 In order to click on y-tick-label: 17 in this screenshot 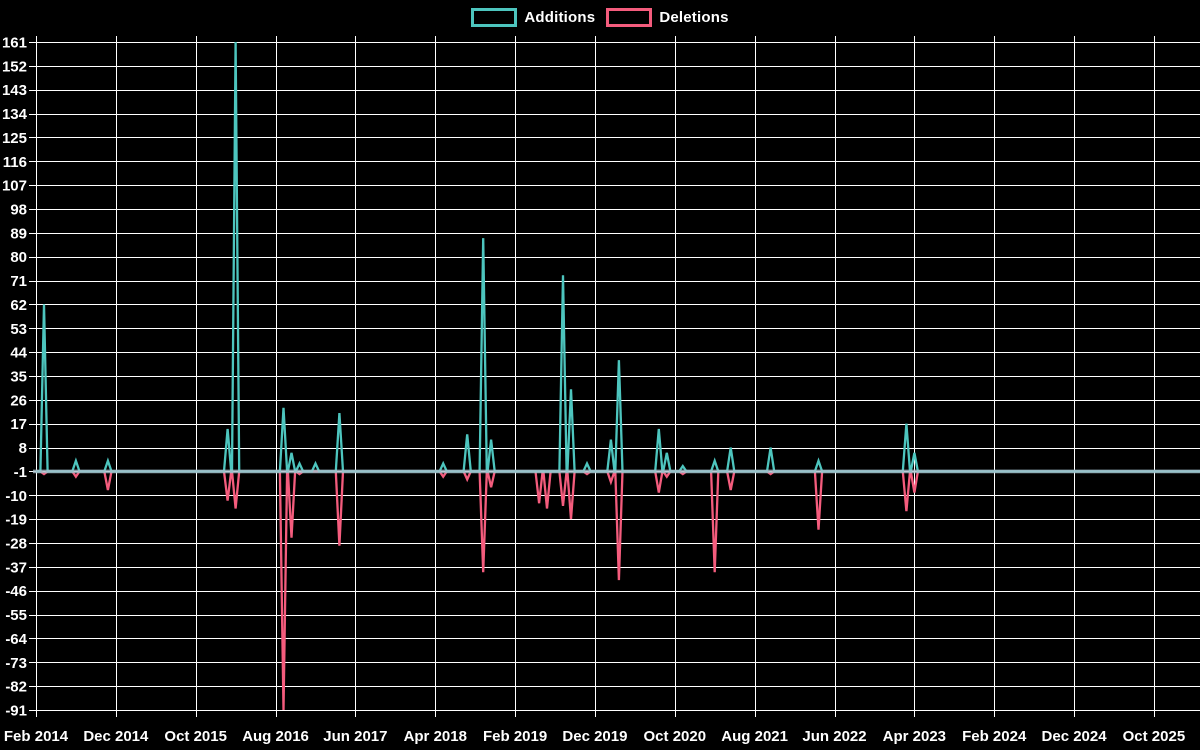, I will do `click(18, 424)`.